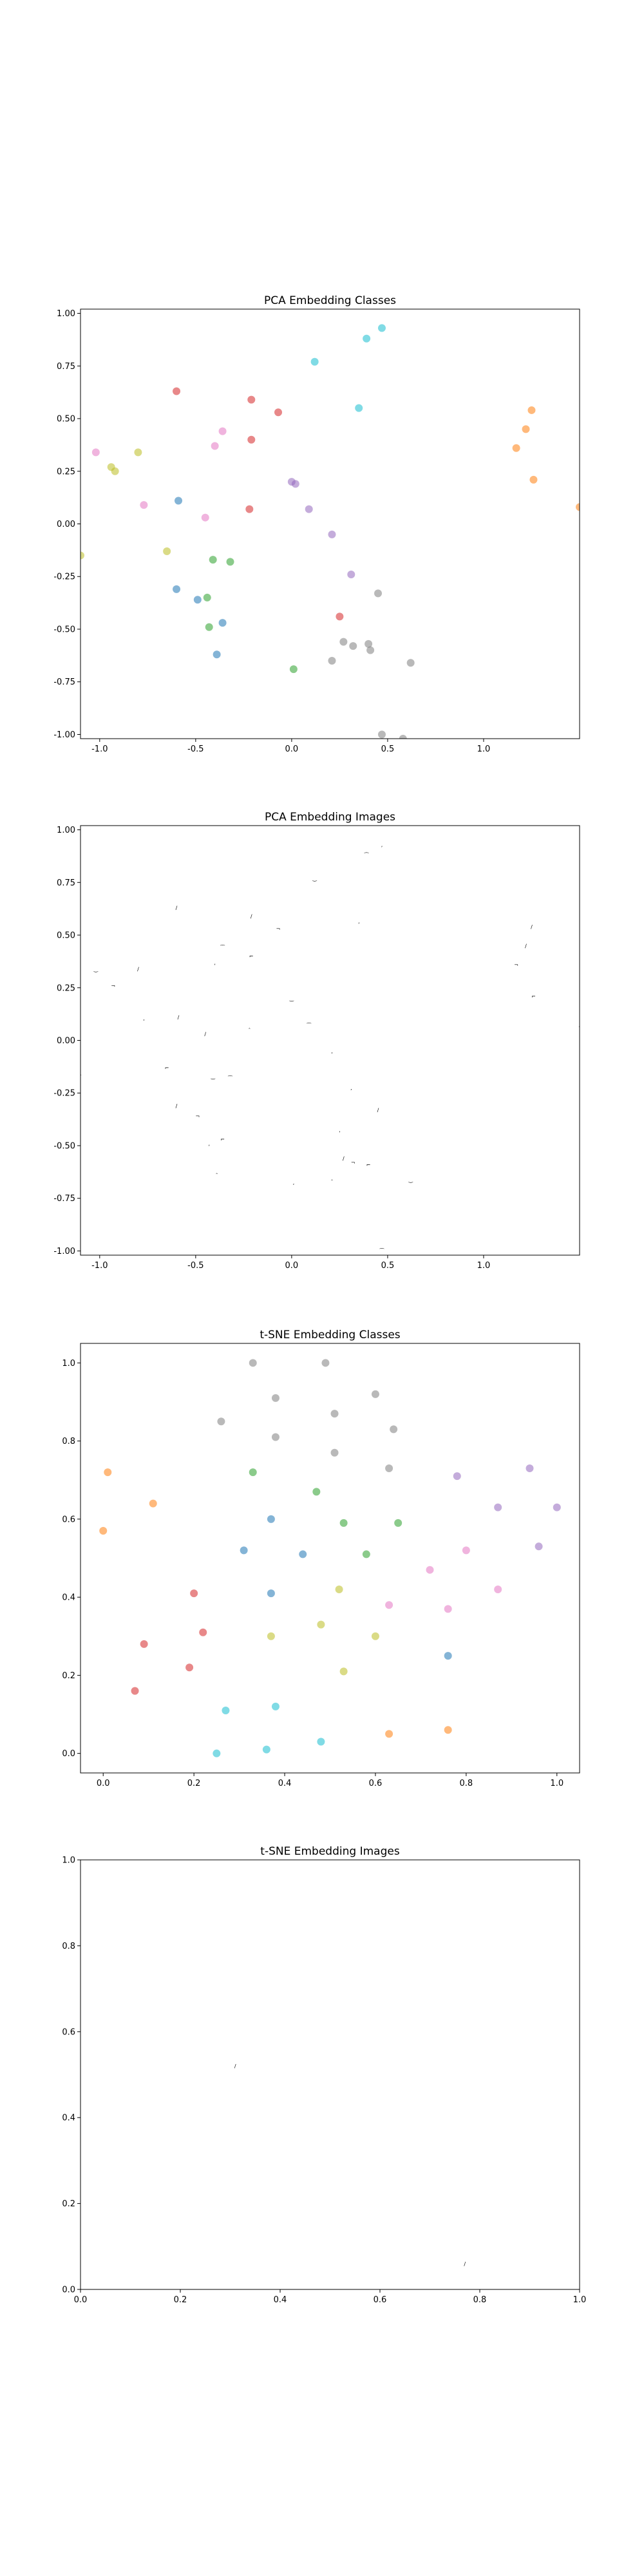 The height and width of the screenshot is (2576, 644). Describe the element at coordinates (100, 749) in the screenshot. I see `x-tick-label: -1.0` at that location.